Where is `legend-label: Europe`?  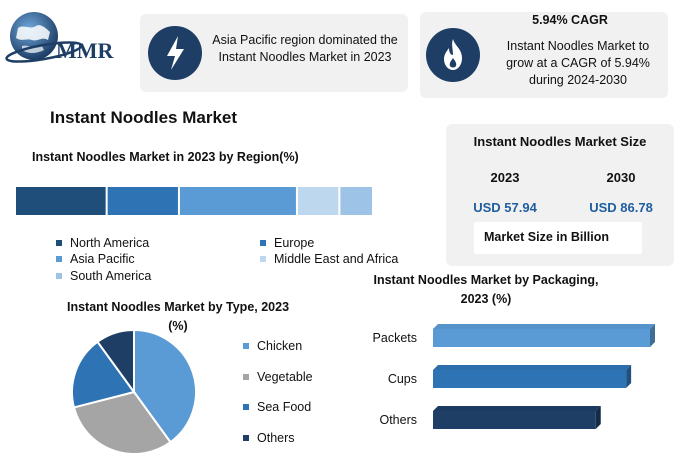
legend-label: Europe is located at coordinates (294, 243).